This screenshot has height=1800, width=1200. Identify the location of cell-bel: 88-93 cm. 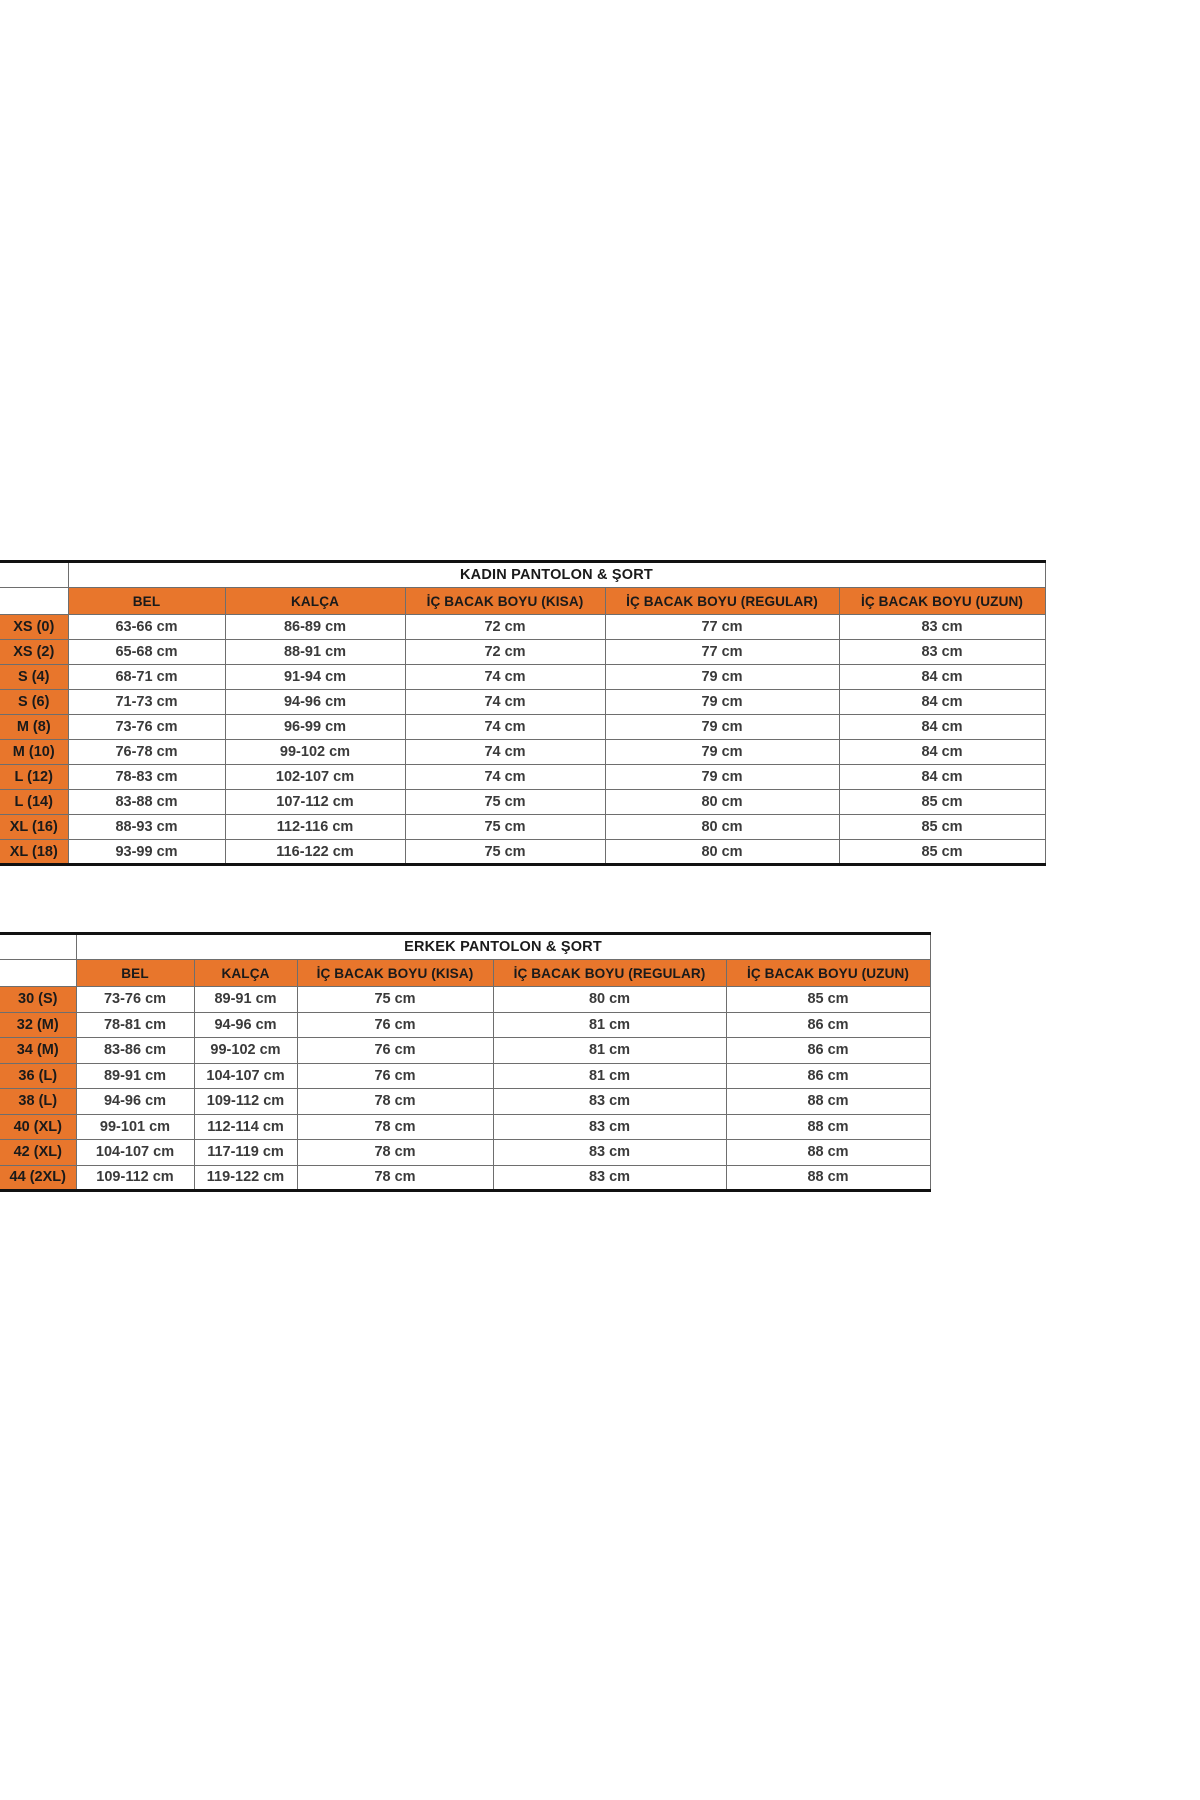
(146, 827).